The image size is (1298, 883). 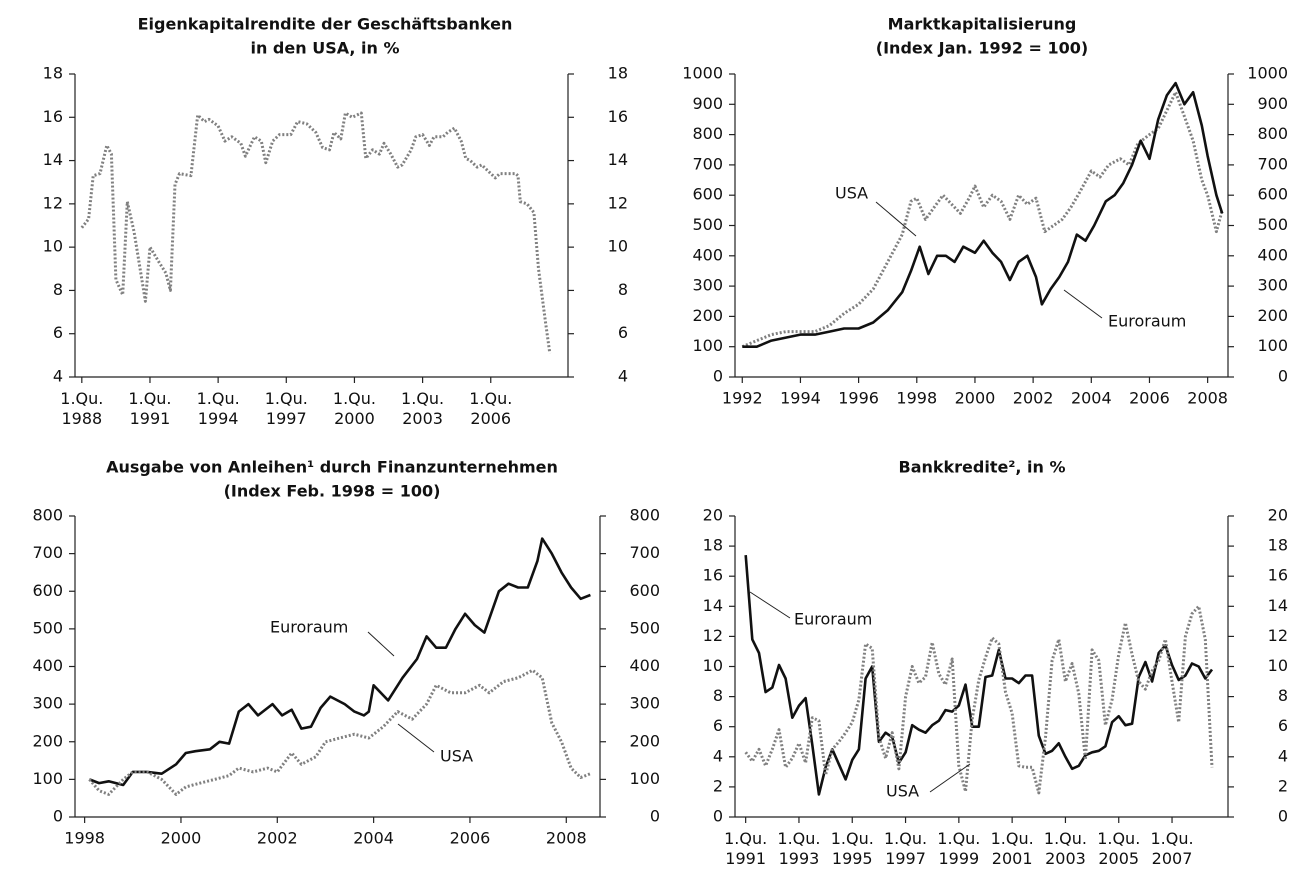 I want to click on y-tick-label-right: 10, so click(x=1278, y=665).